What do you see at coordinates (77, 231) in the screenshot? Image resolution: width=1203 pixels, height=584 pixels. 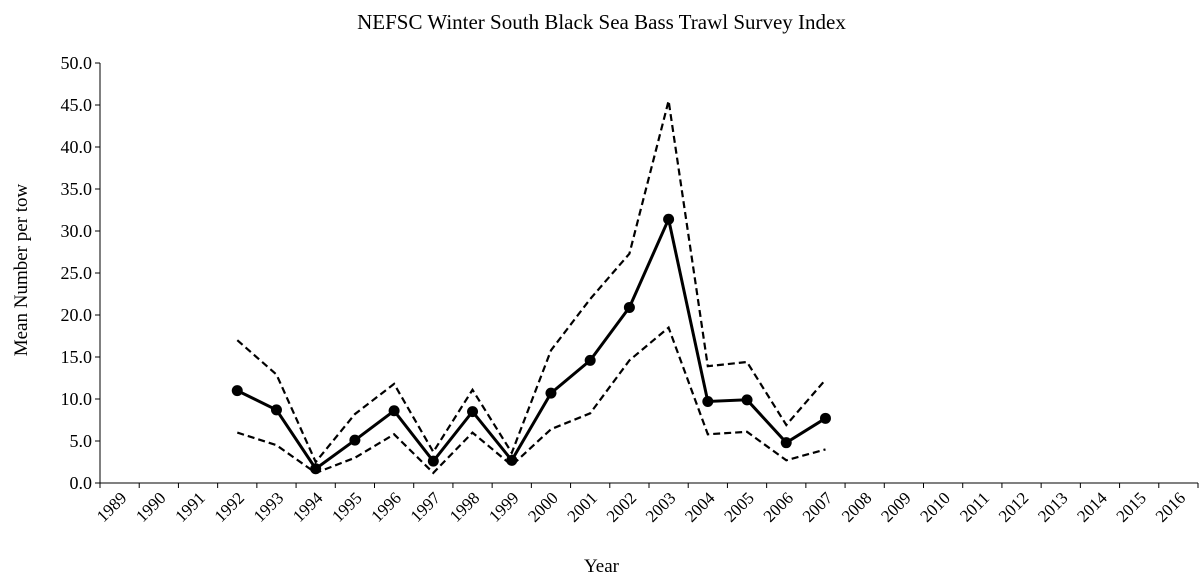 I see `y-tick-label: 30.0` at bounding box center [77, 231].